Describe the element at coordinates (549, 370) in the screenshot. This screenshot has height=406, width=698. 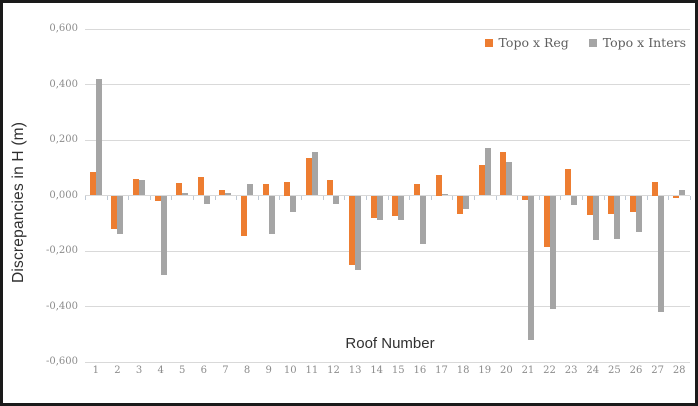
I see `x-tick-label-roof-22: 22` at that location.